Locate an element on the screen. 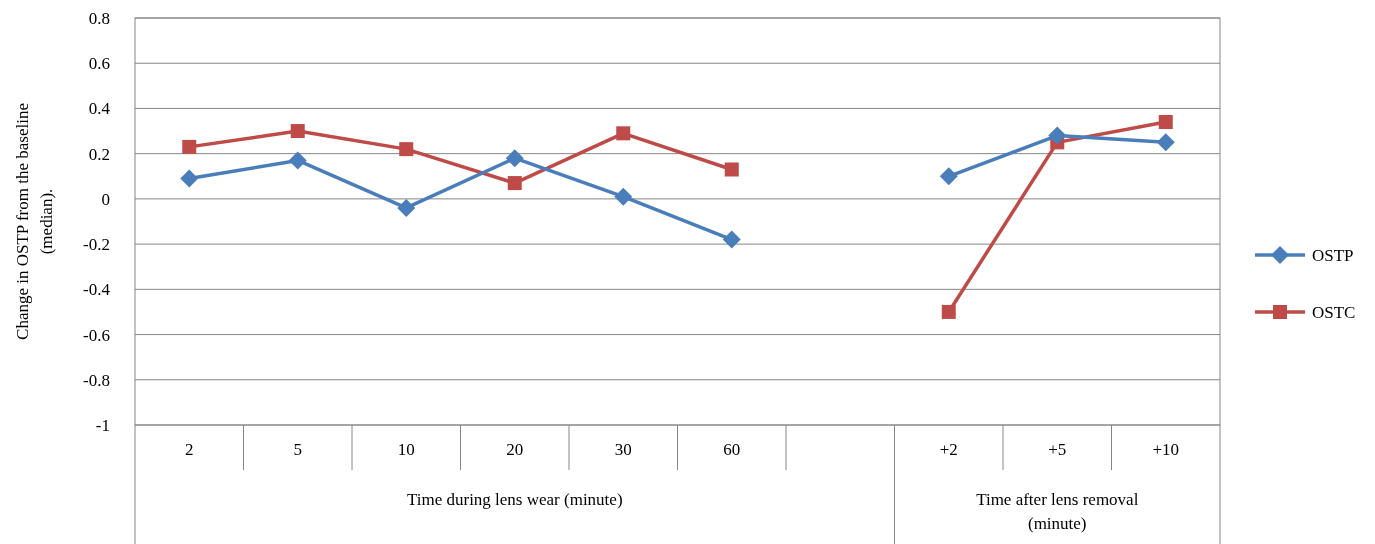 The width and height of the screenshot is (1375, 544). y-tick-label: -0.8 is located at coordinates (96, 380).